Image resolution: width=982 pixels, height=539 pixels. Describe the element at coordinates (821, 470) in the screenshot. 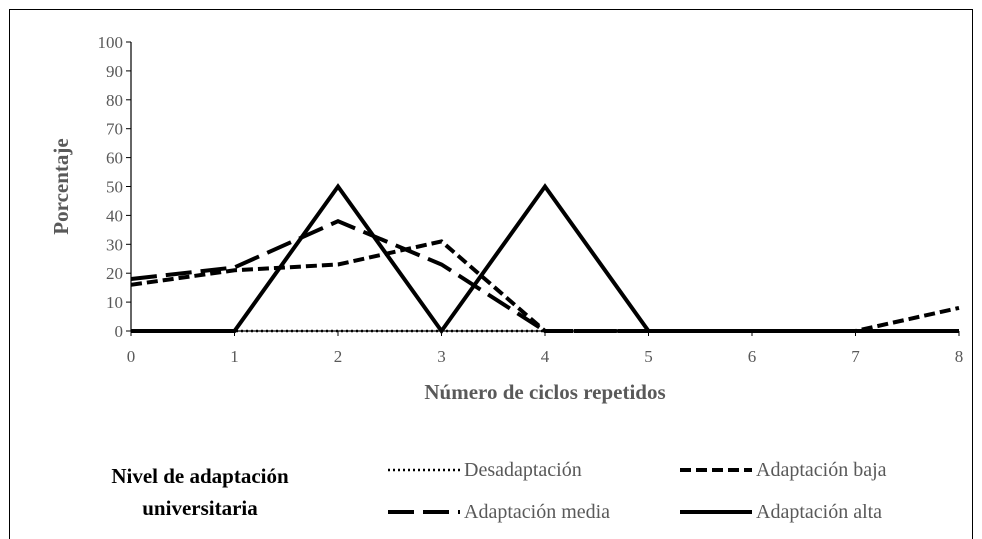

I see `legend-label-1: Adaptación baja` at that location.